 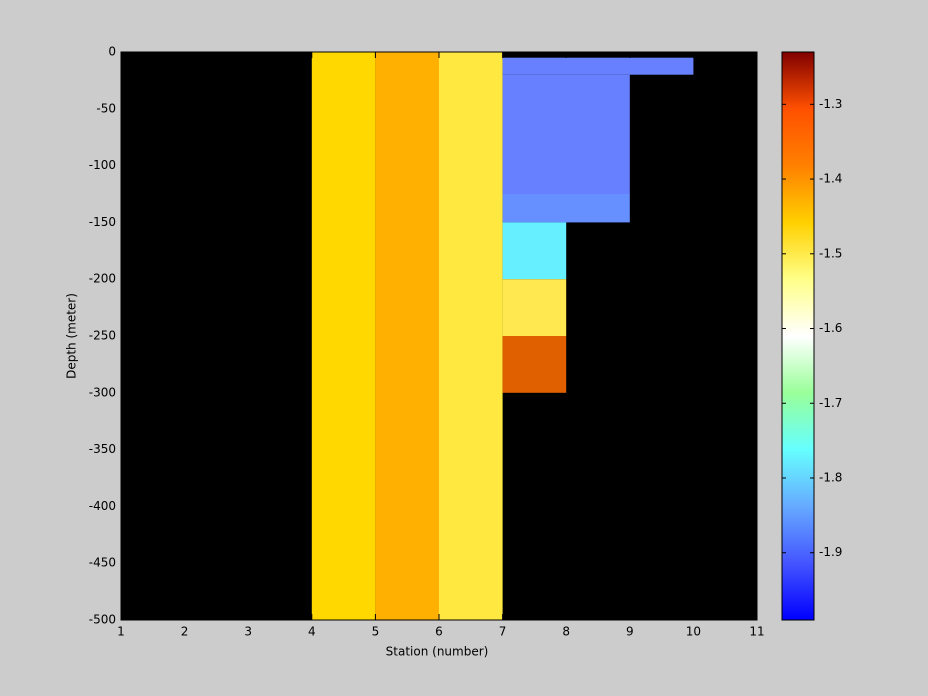 What do you see at coordinates (248, 632) in the screenshot?
I see `x-tick-label: 3` at bounding box center [248, 632].